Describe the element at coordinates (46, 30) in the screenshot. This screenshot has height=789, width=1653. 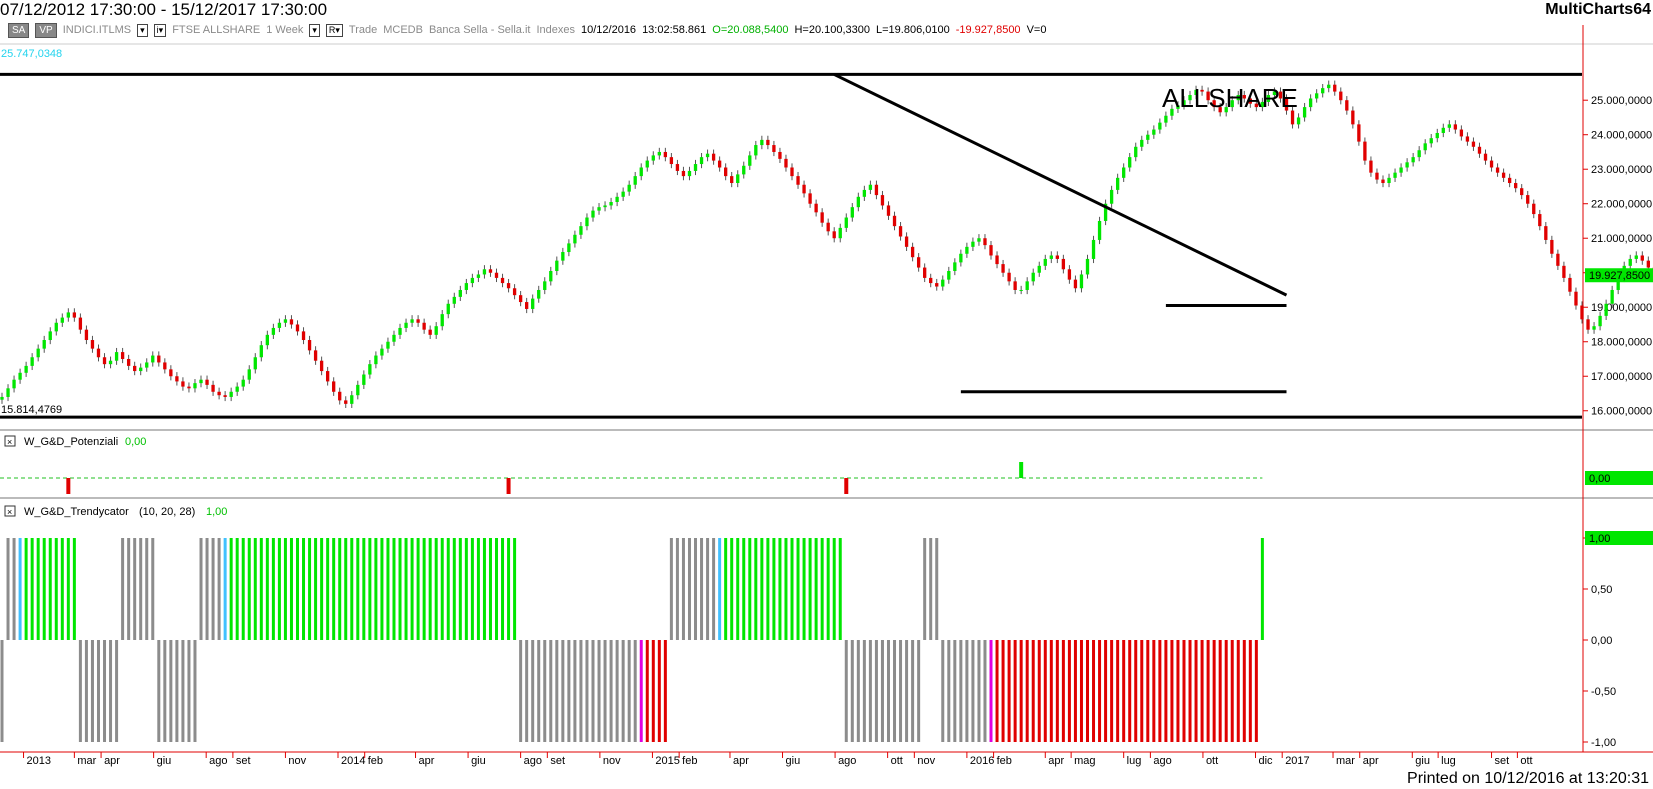
I see `vp-button: VP` at that location.